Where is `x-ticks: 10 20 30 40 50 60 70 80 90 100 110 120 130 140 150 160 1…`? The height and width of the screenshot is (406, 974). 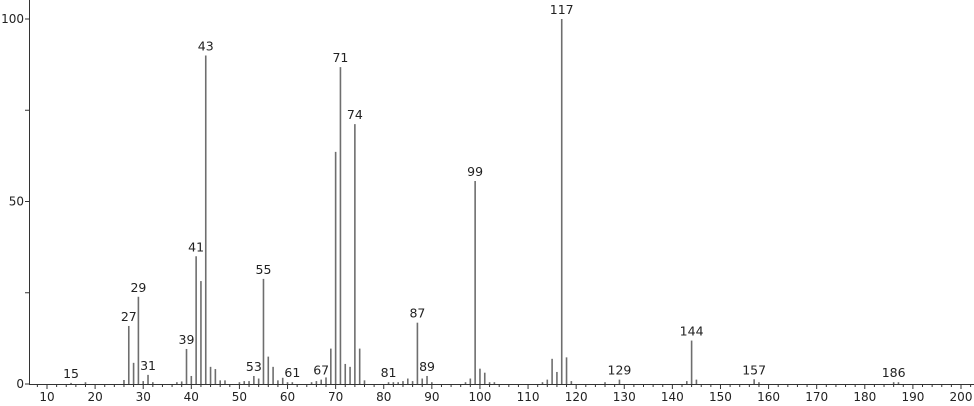
x-ticks: 10 20 30 40 50 60 70 80 90 100 110 120 130 140 150 160 1… is located at coordinates (504, 394).